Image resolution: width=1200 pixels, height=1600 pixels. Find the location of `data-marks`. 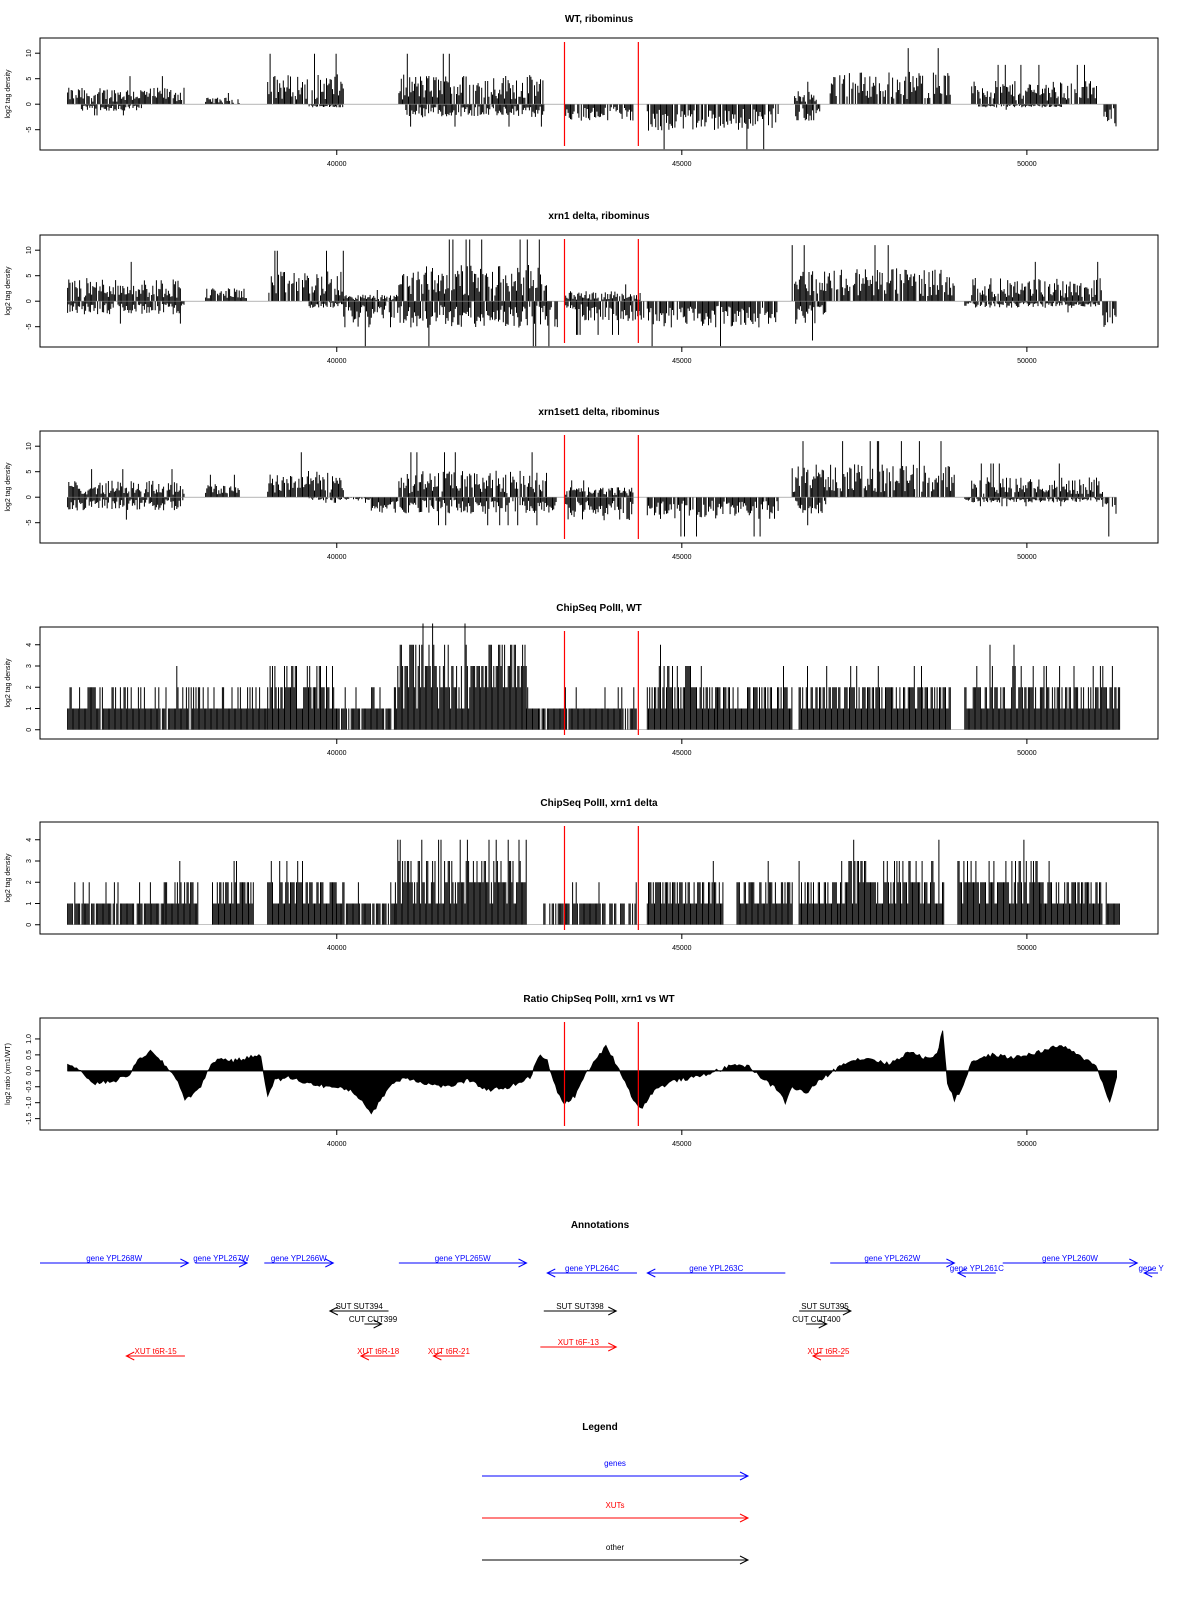

data-marks is located at coordinates (592, 293).